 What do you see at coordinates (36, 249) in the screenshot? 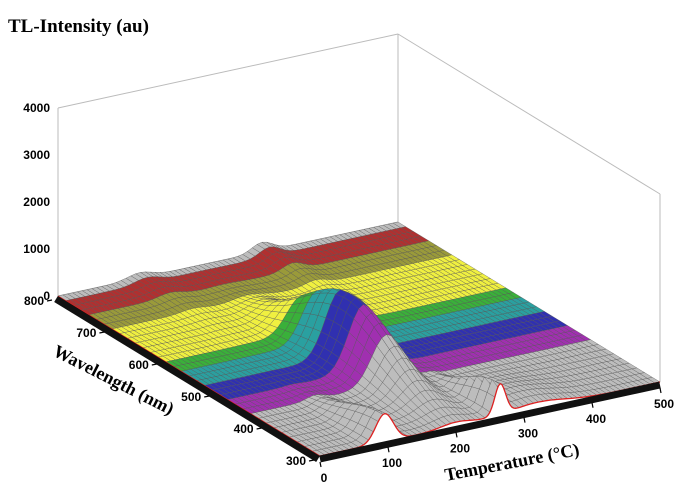
I see `z-tick-label: 1000` at bounding box center [36, 249].